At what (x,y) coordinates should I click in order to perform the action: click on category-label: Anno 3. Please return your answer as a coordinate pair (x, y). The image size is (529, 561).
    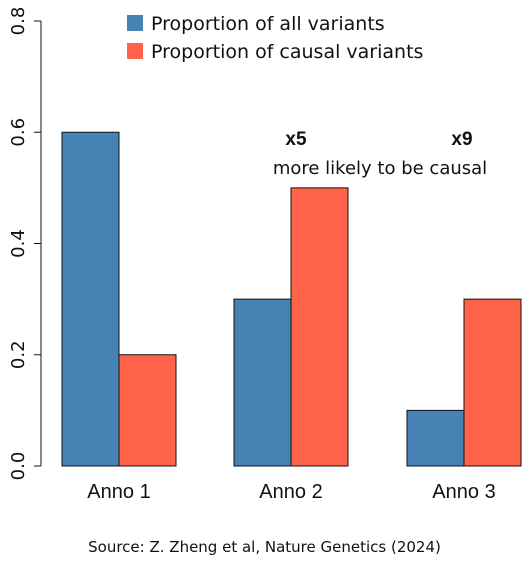
    Looking at the image, I should click on (463, 492).